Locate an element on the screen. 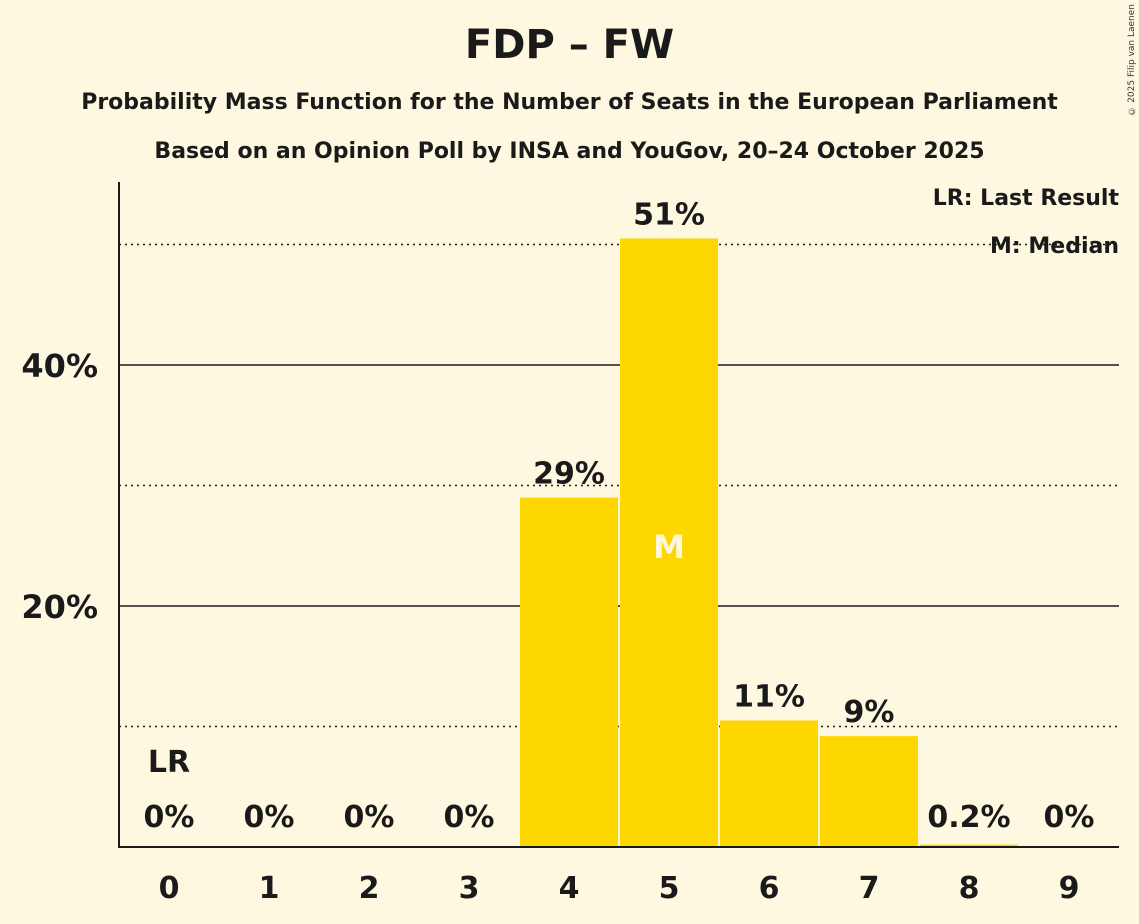  data-label: 9% is located at coordinates (869, 712).